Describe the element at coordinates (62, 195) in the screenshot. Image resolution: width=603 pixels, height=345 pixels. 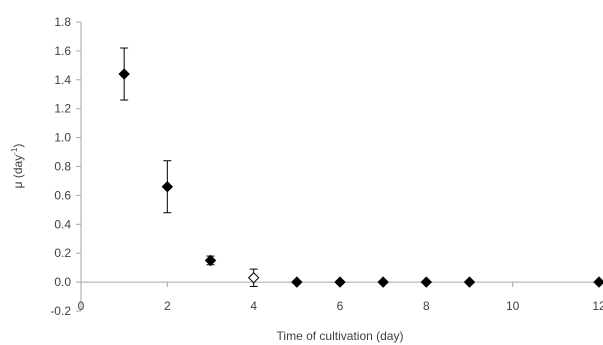
I see `y-tick-label: 0.6` at that location.